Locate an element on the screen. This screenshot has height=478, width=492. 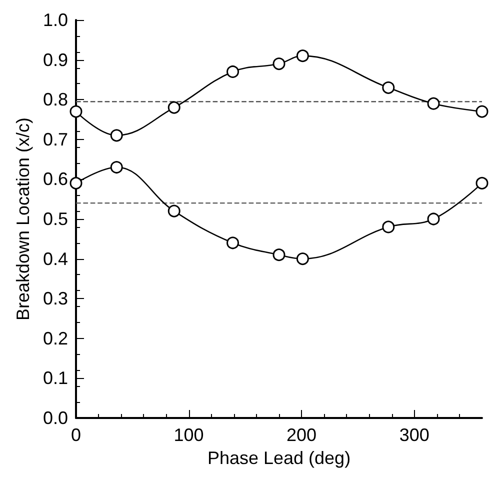
x-tick-label: 0 is located at coordinates (76, 435).